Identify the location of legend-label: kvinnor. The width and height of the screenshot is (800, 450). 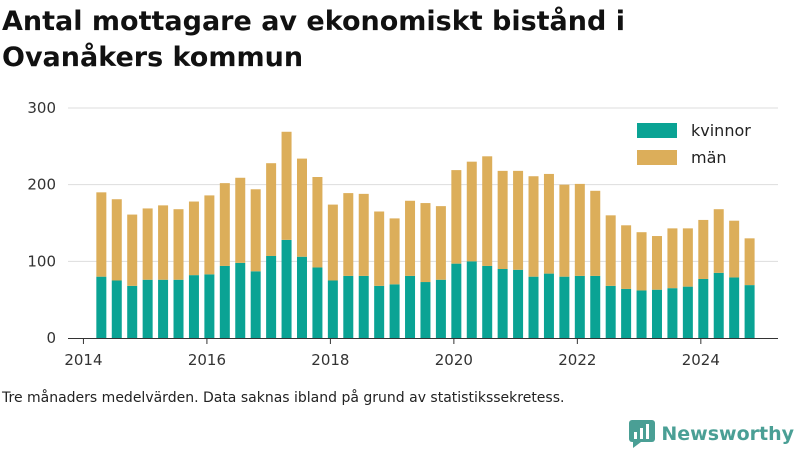
(721, 130).